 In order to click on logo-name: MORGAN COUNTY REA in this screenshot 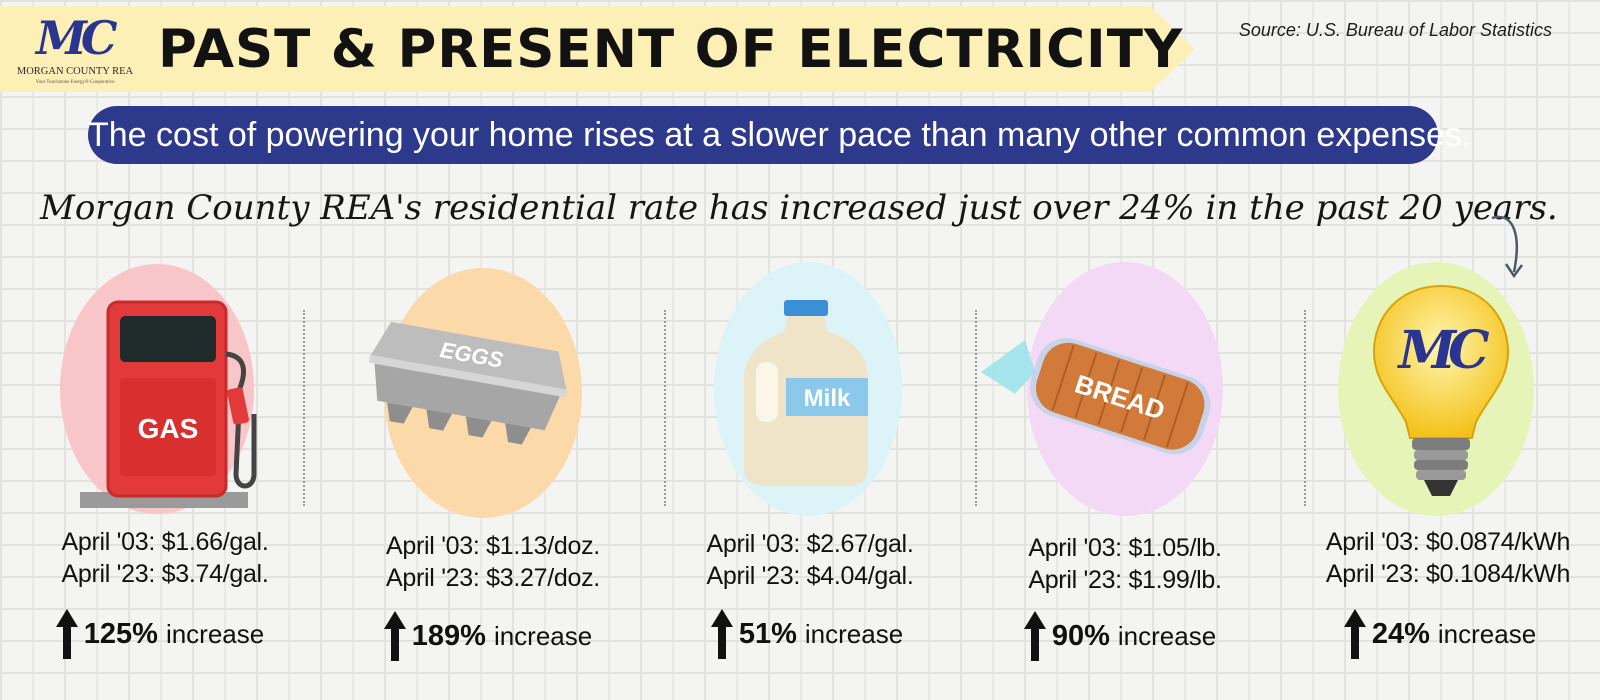, I will do `click(75, 71)`.